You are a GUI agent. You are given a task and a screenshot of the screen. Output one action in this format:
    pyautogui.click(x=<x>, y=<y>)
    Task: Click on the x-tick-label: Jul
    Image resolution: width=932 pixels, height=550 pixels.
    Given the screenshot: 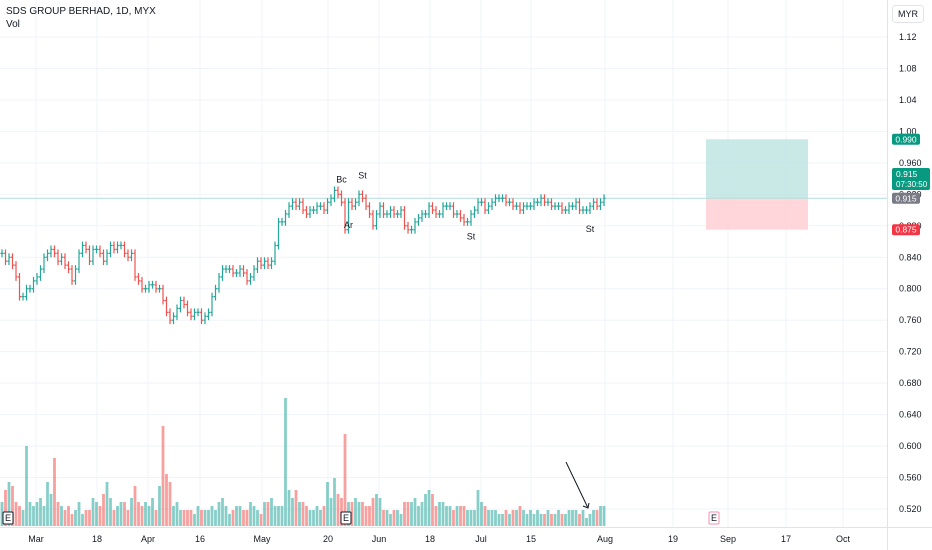 What is the action you would take?
    pyautogui.click(x=481, y=539)
    